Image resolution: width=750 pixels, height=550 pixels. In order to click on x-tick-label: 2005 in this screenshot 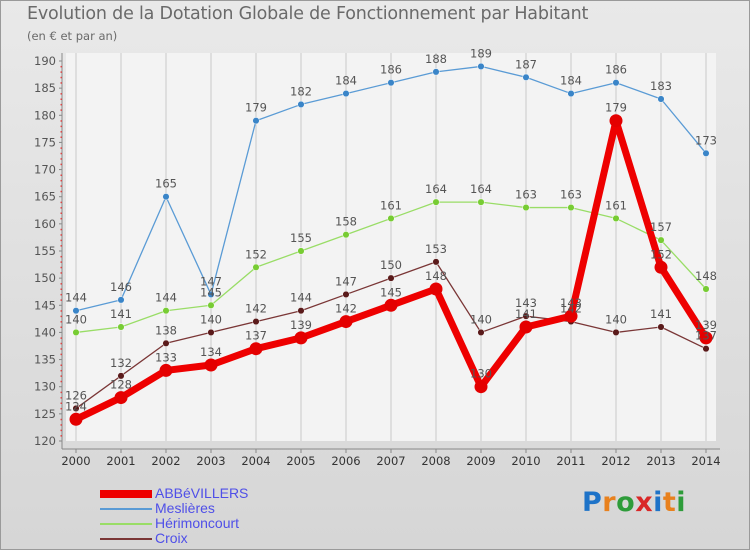, I will do `click(300, 461)`.